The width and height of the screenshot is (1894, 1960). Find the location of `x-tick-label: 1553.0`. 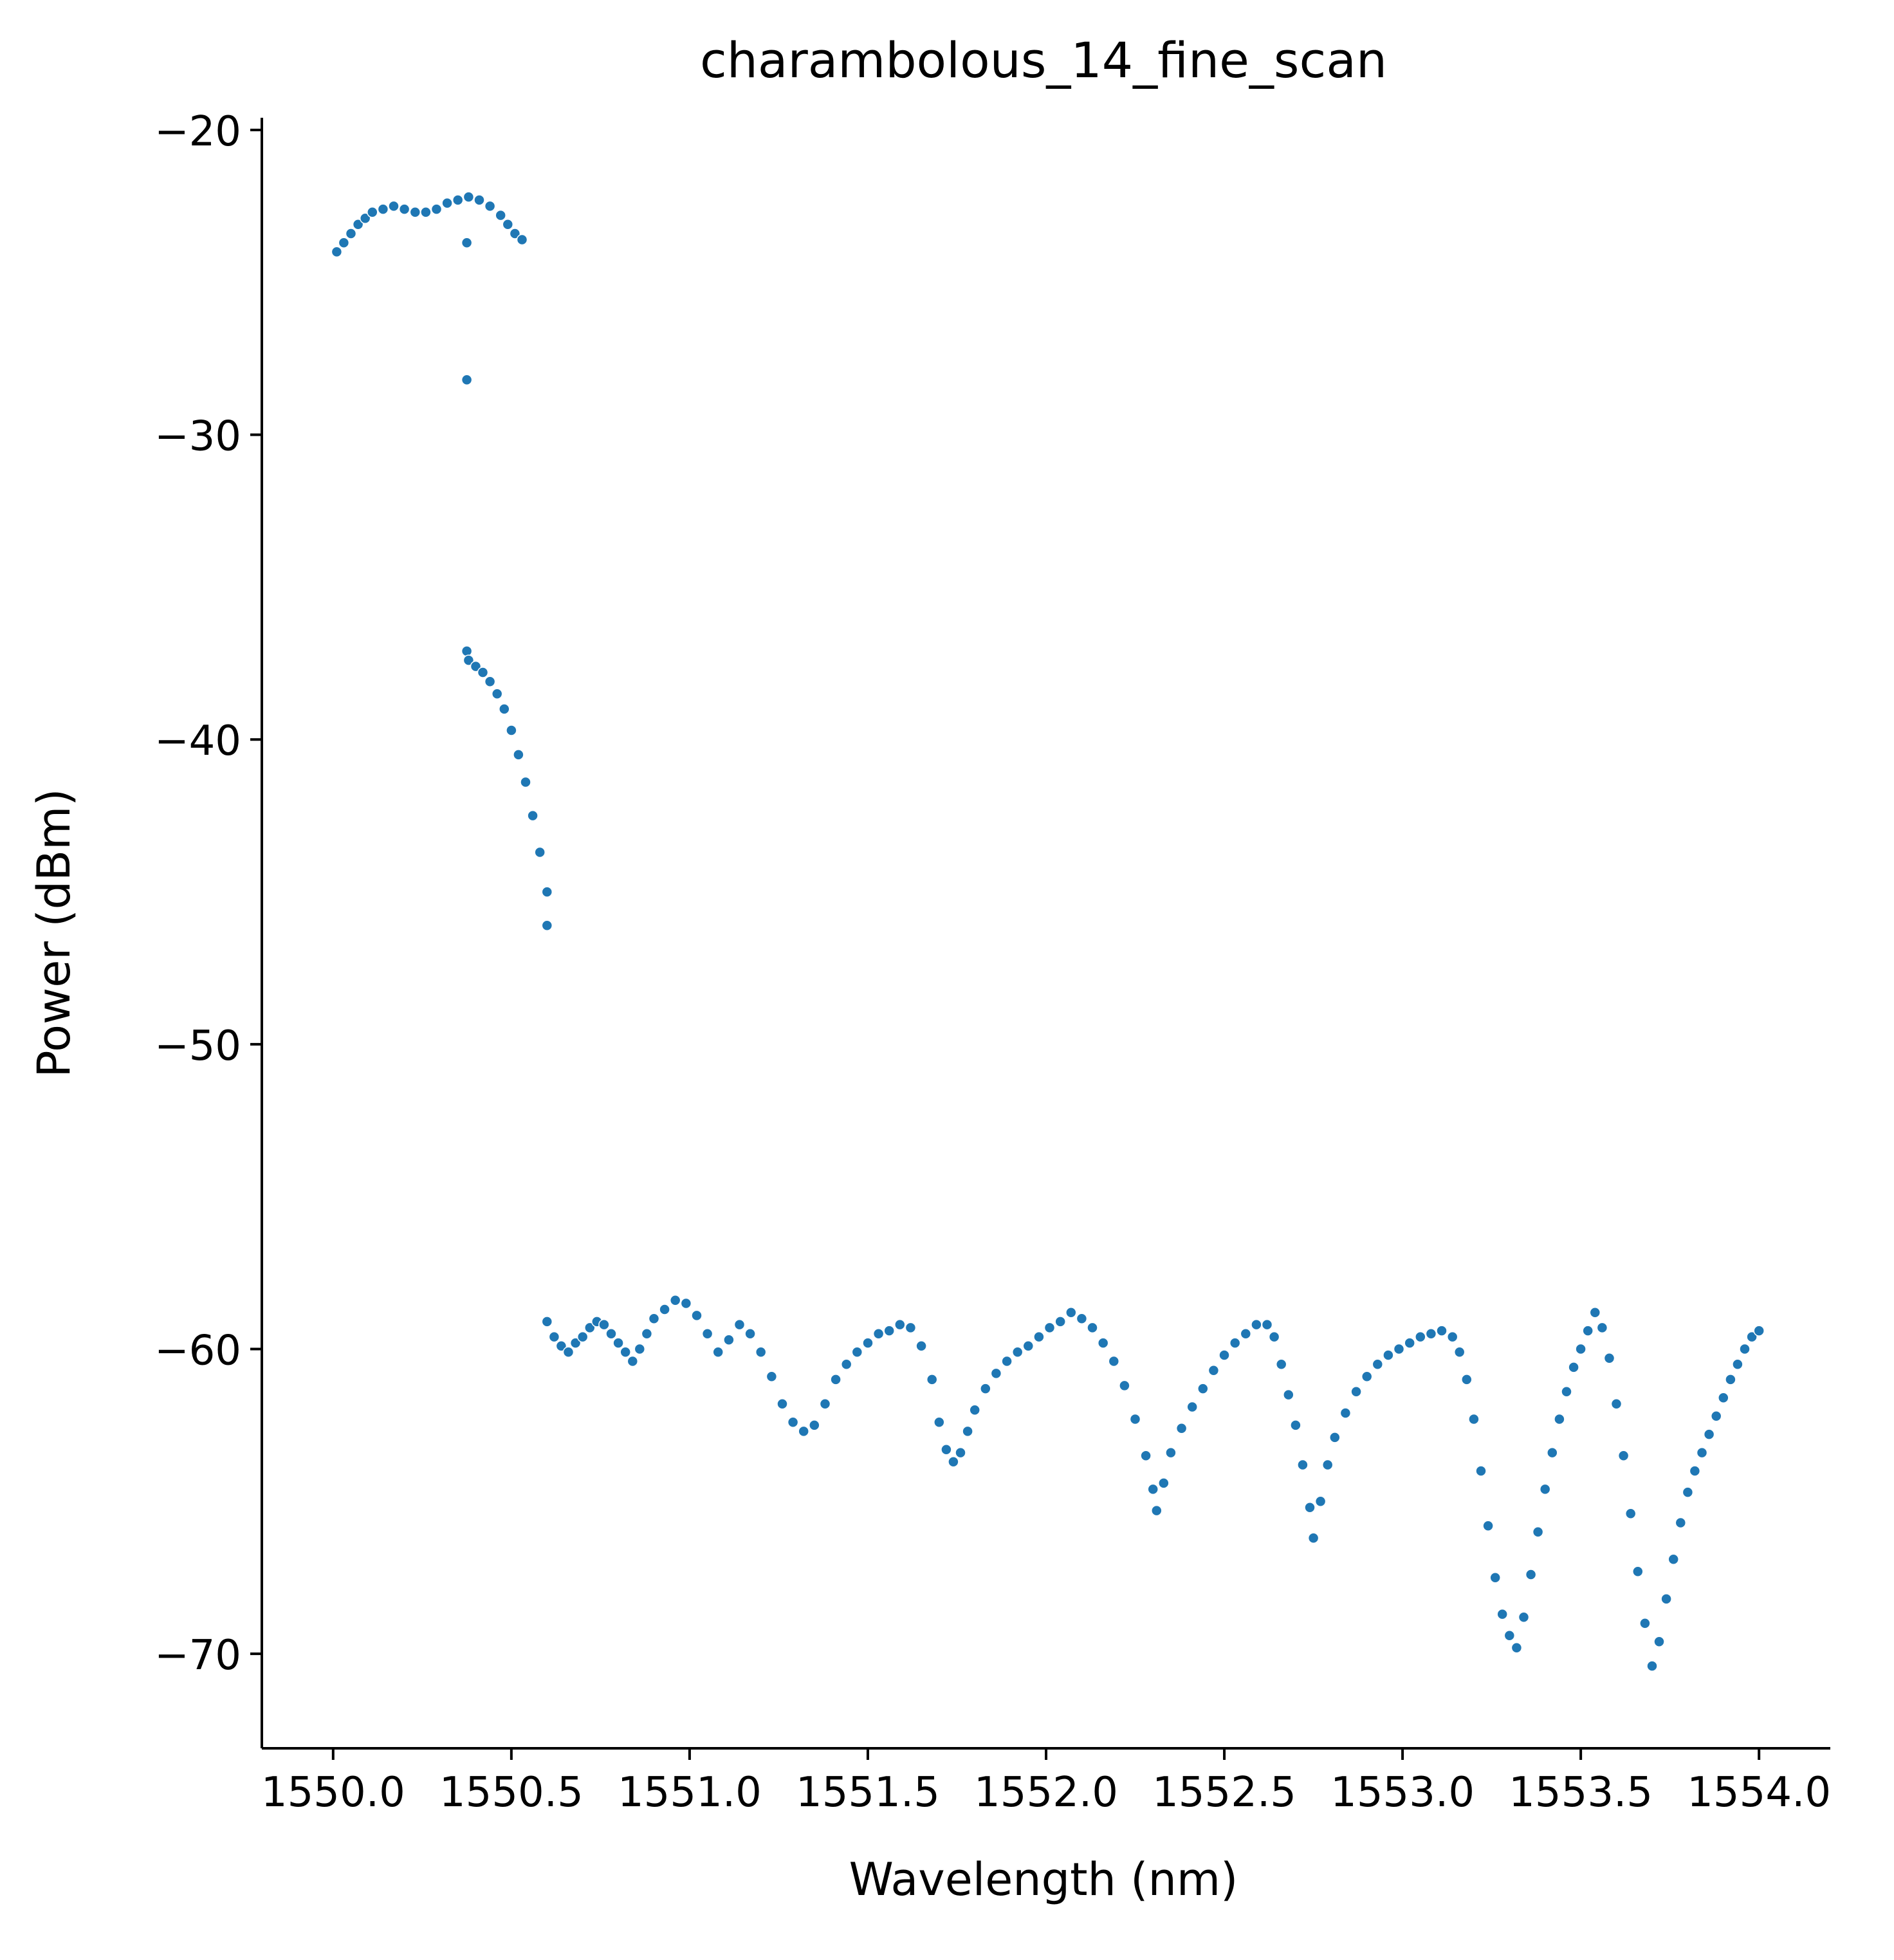

x-tick-label: 1553.0 is located at coordinates (1402, 1793).